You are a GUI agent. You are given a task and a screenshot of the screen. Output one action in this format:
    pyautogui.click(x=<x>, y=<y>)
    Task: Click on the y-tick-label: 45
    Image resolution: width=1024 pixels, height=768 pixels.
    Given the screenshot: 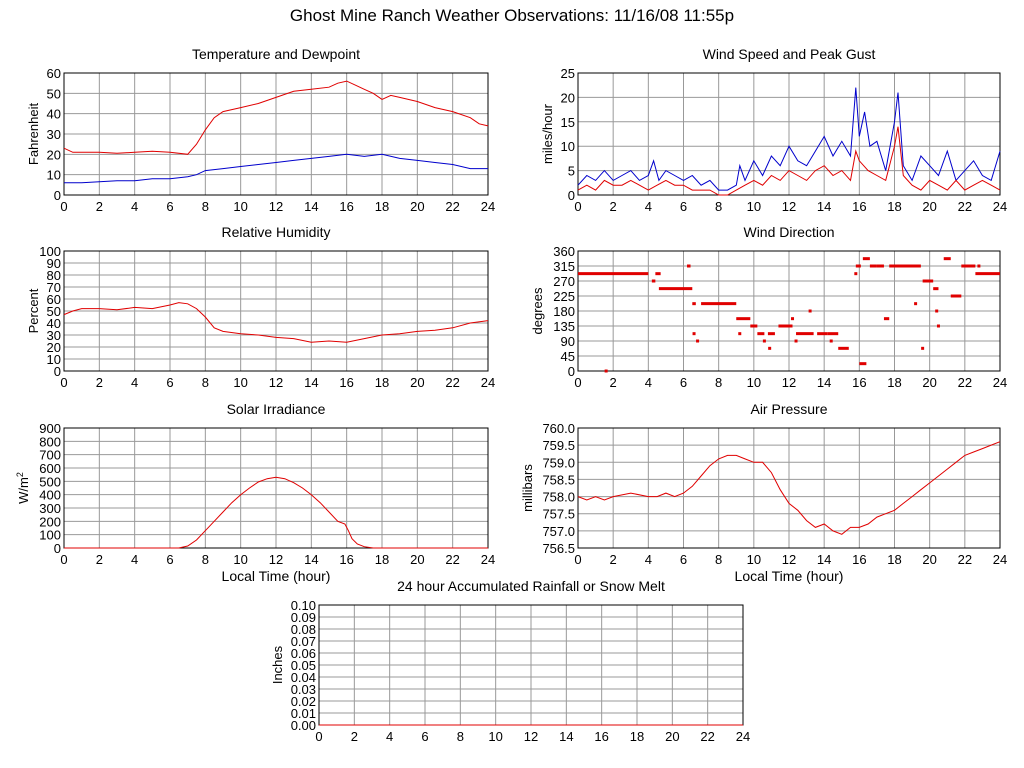 What is the action you would take?
    pyautogui.click(x=568, y=356)
    